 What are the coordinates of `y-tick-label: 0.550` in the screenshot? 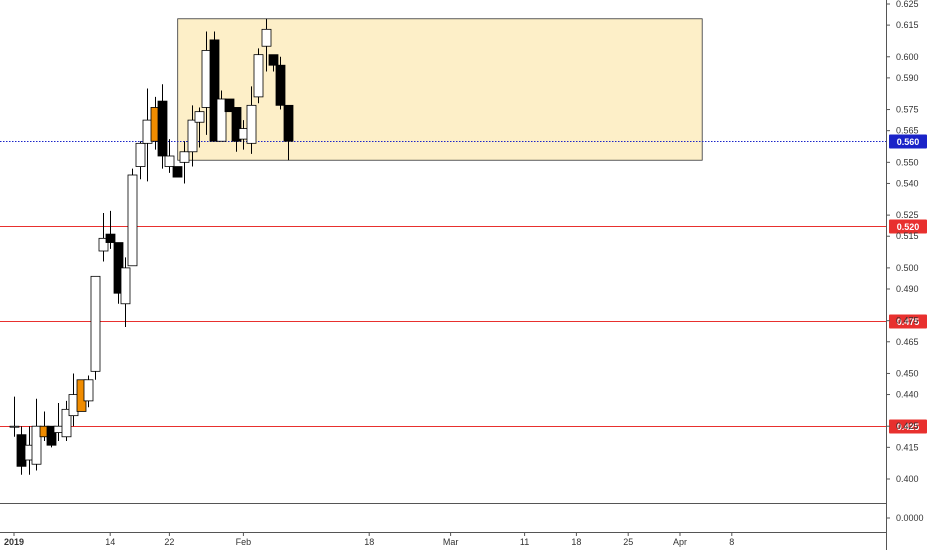 It's located at (907, 162).